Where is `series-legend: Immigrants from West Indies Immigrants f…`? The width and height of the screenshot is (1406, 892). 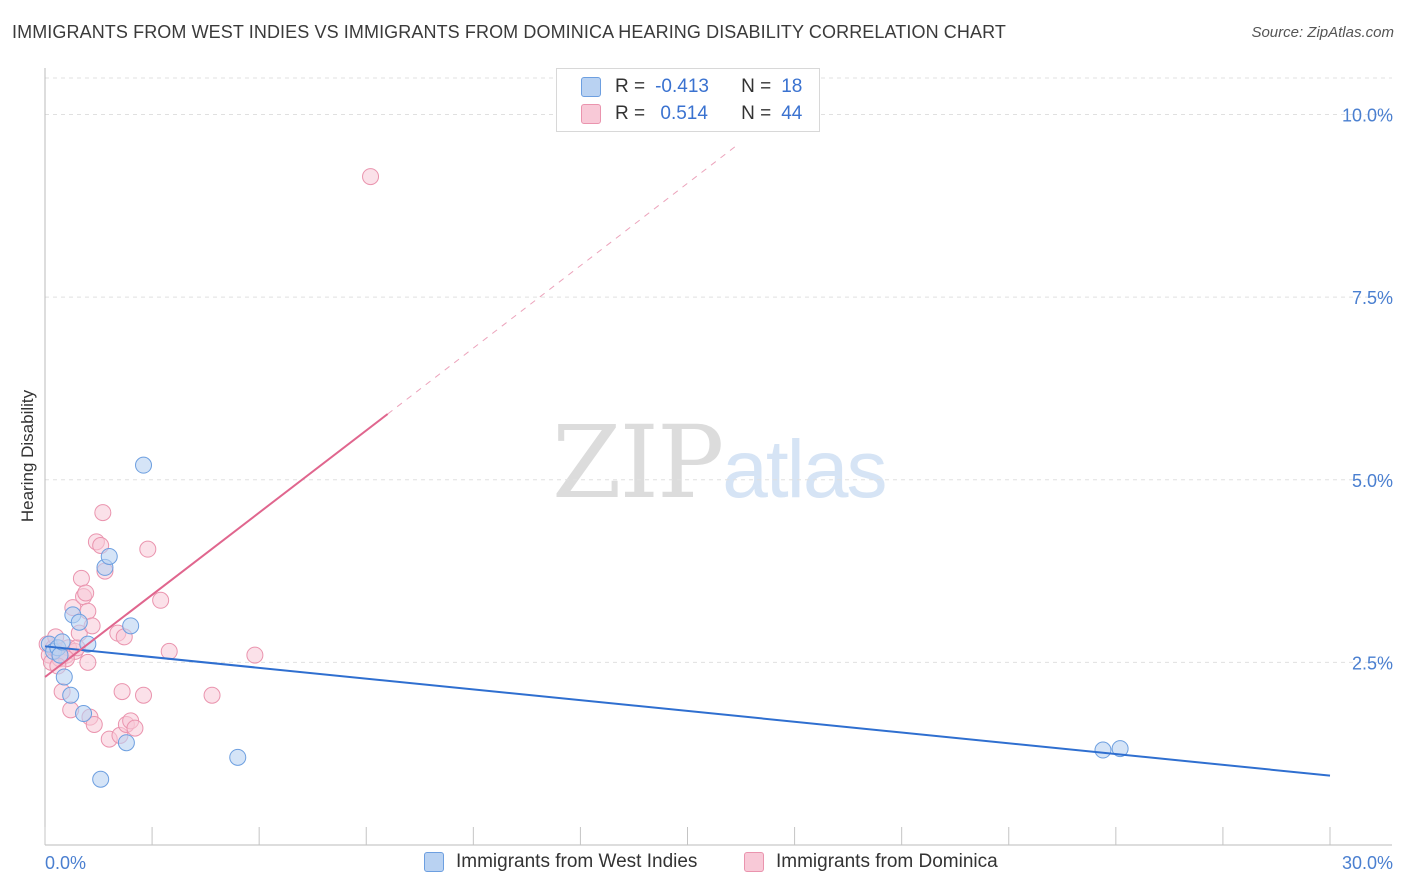
series-legend: Immigrants from West Indies Immigrants f… is located at coordinates (703, 864).